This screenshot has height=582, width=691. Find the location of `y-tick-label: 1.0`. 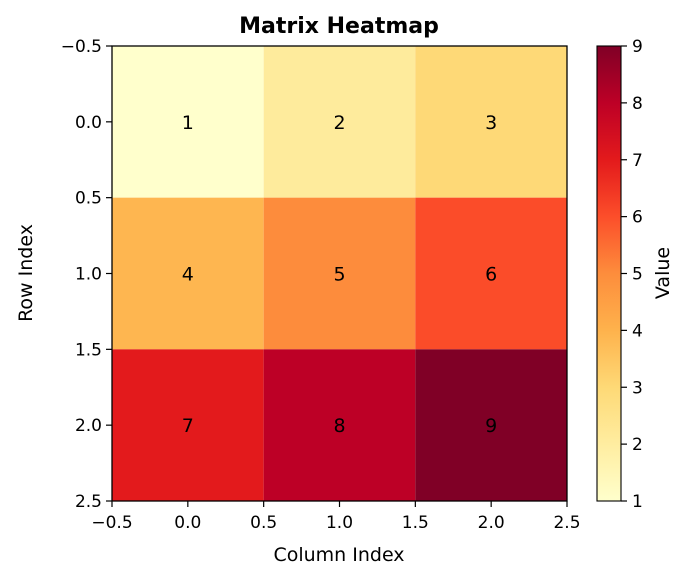

y-tick-label: 1.0 is located at coordinates (88, 275).